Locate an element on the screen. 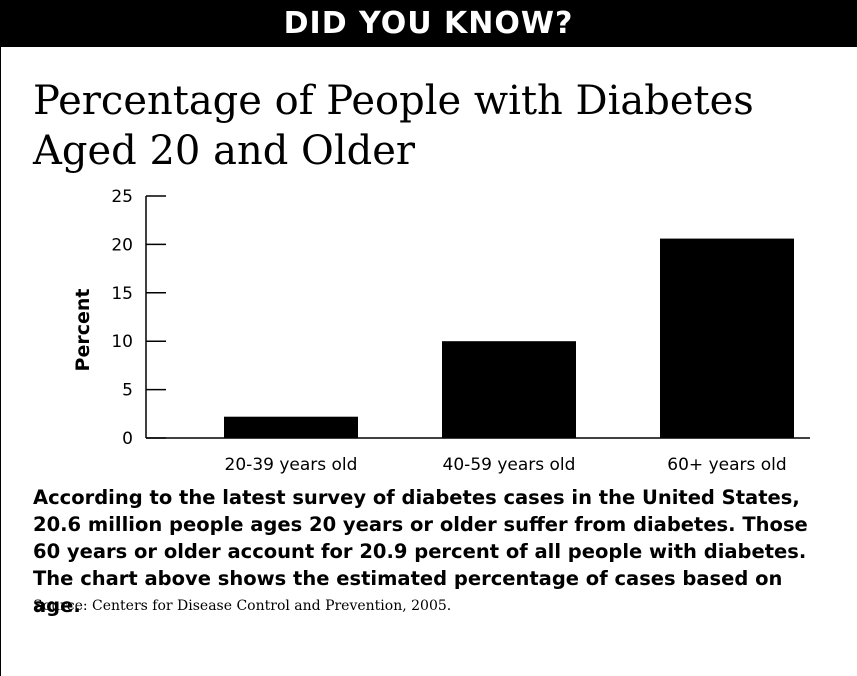 Image resolution: width=857 pixels, height=676 pixels. y-tick-label: 20 is located at coordinates (122, 245).